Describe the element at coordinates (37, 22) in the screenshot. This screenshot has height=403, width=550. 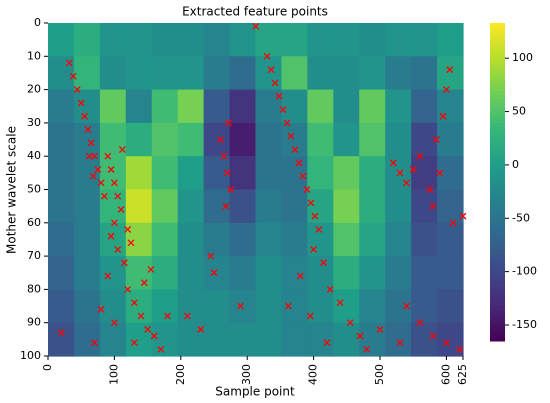
I see `y-tick-label: 0` at that location.